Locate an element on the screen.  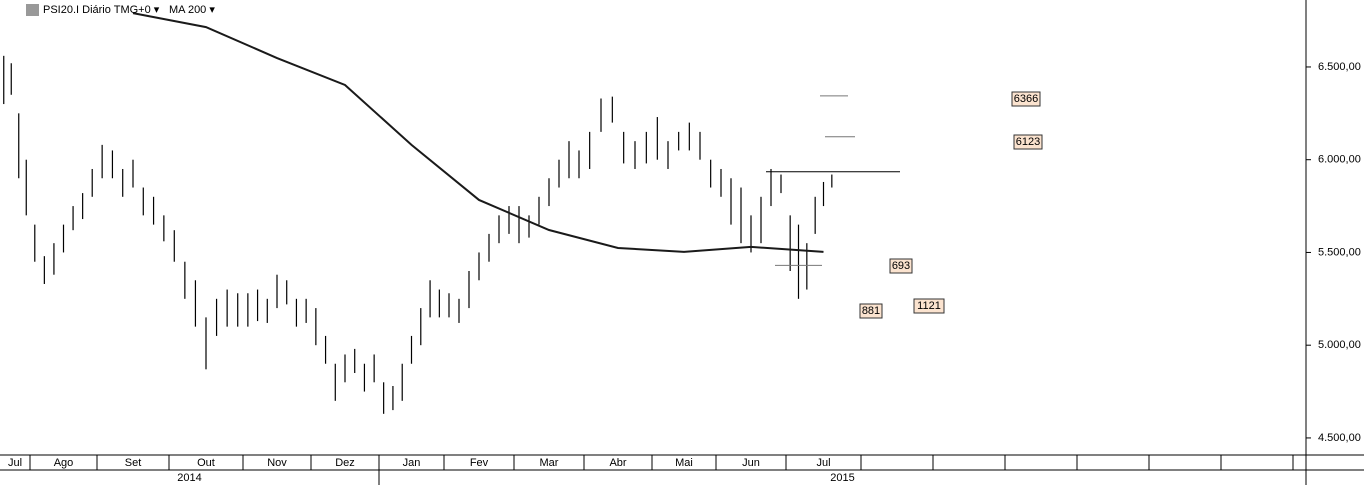
x-tick-label: Dez is located at coordinates (345, 463).